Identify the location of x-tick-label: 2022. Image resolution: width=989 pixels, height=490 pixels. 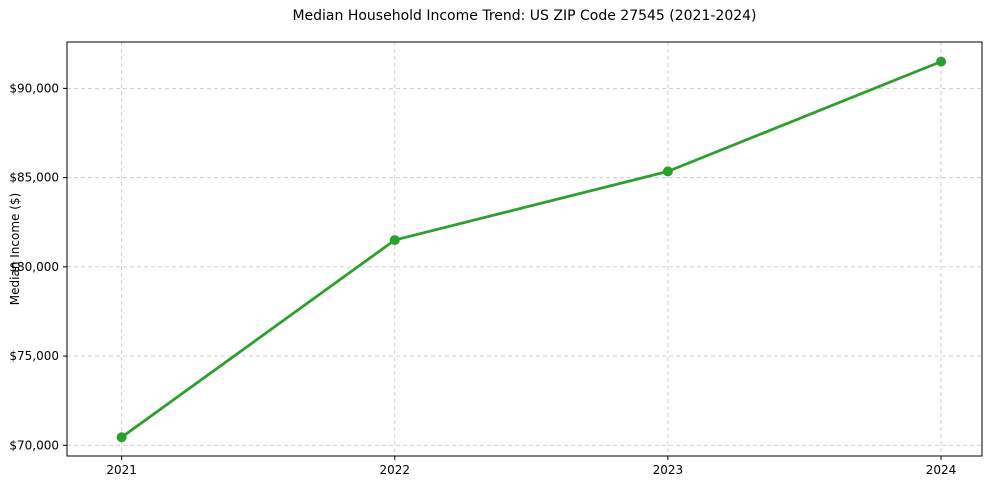
(394, 470).